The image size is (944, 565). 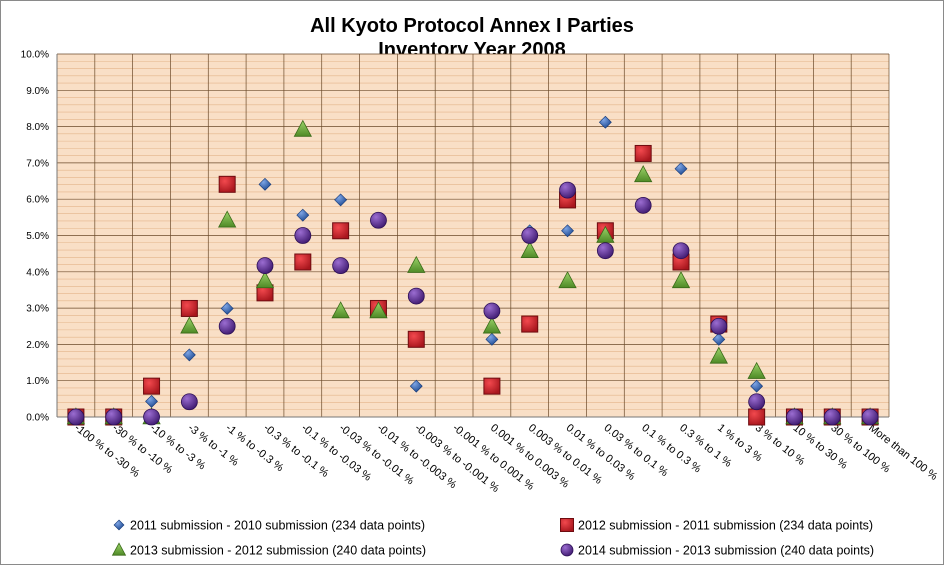 What do you see at coordinates (37, 381) in the screenshot?
I see `y-tick-label: 1.0%` at bounding box center [37, 381].